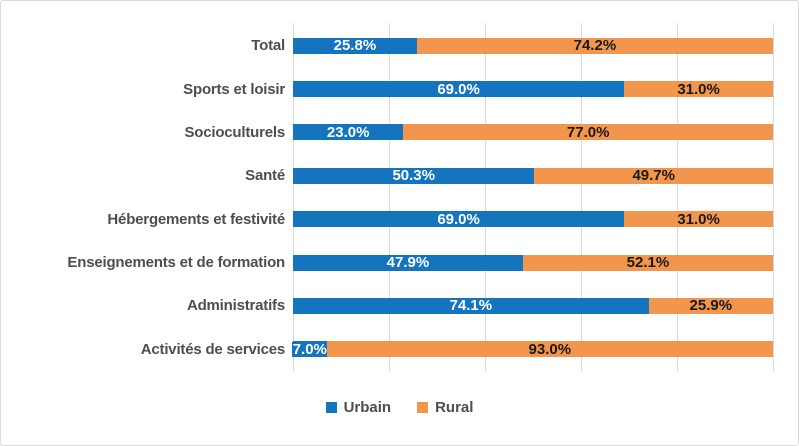 This screenshot has width=799, height=446. I want to click on rural-segment: 74.2%, so click(594, 46).